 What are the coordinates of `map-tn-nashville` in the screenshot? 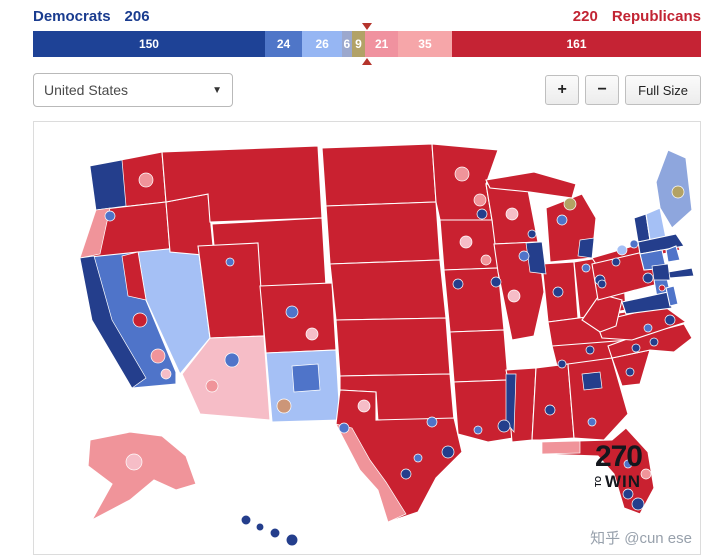 It's located at (590, 350).